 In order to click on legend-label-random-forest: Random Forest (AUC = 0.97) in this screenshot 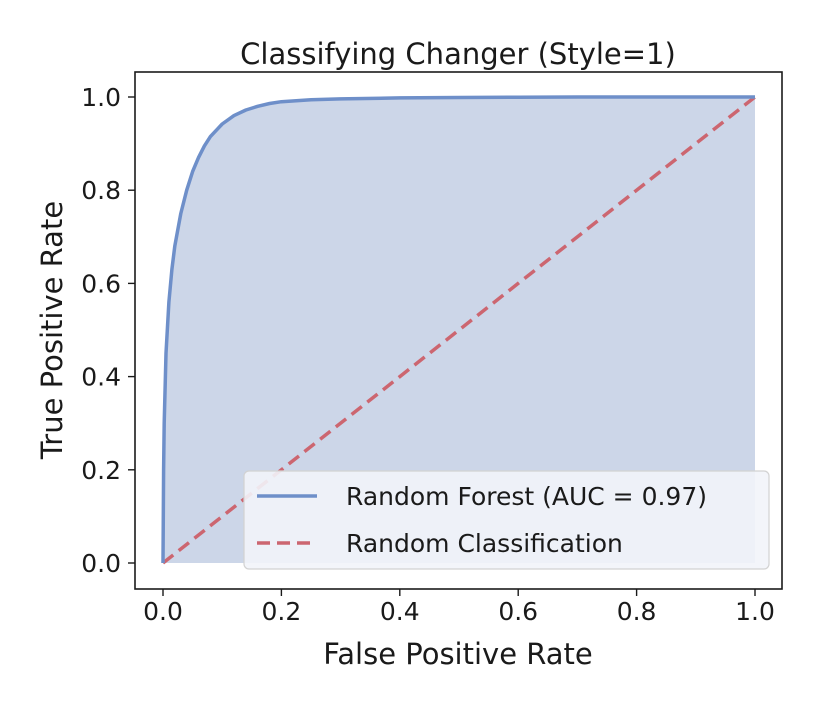, I will do `click(526, 496)`.